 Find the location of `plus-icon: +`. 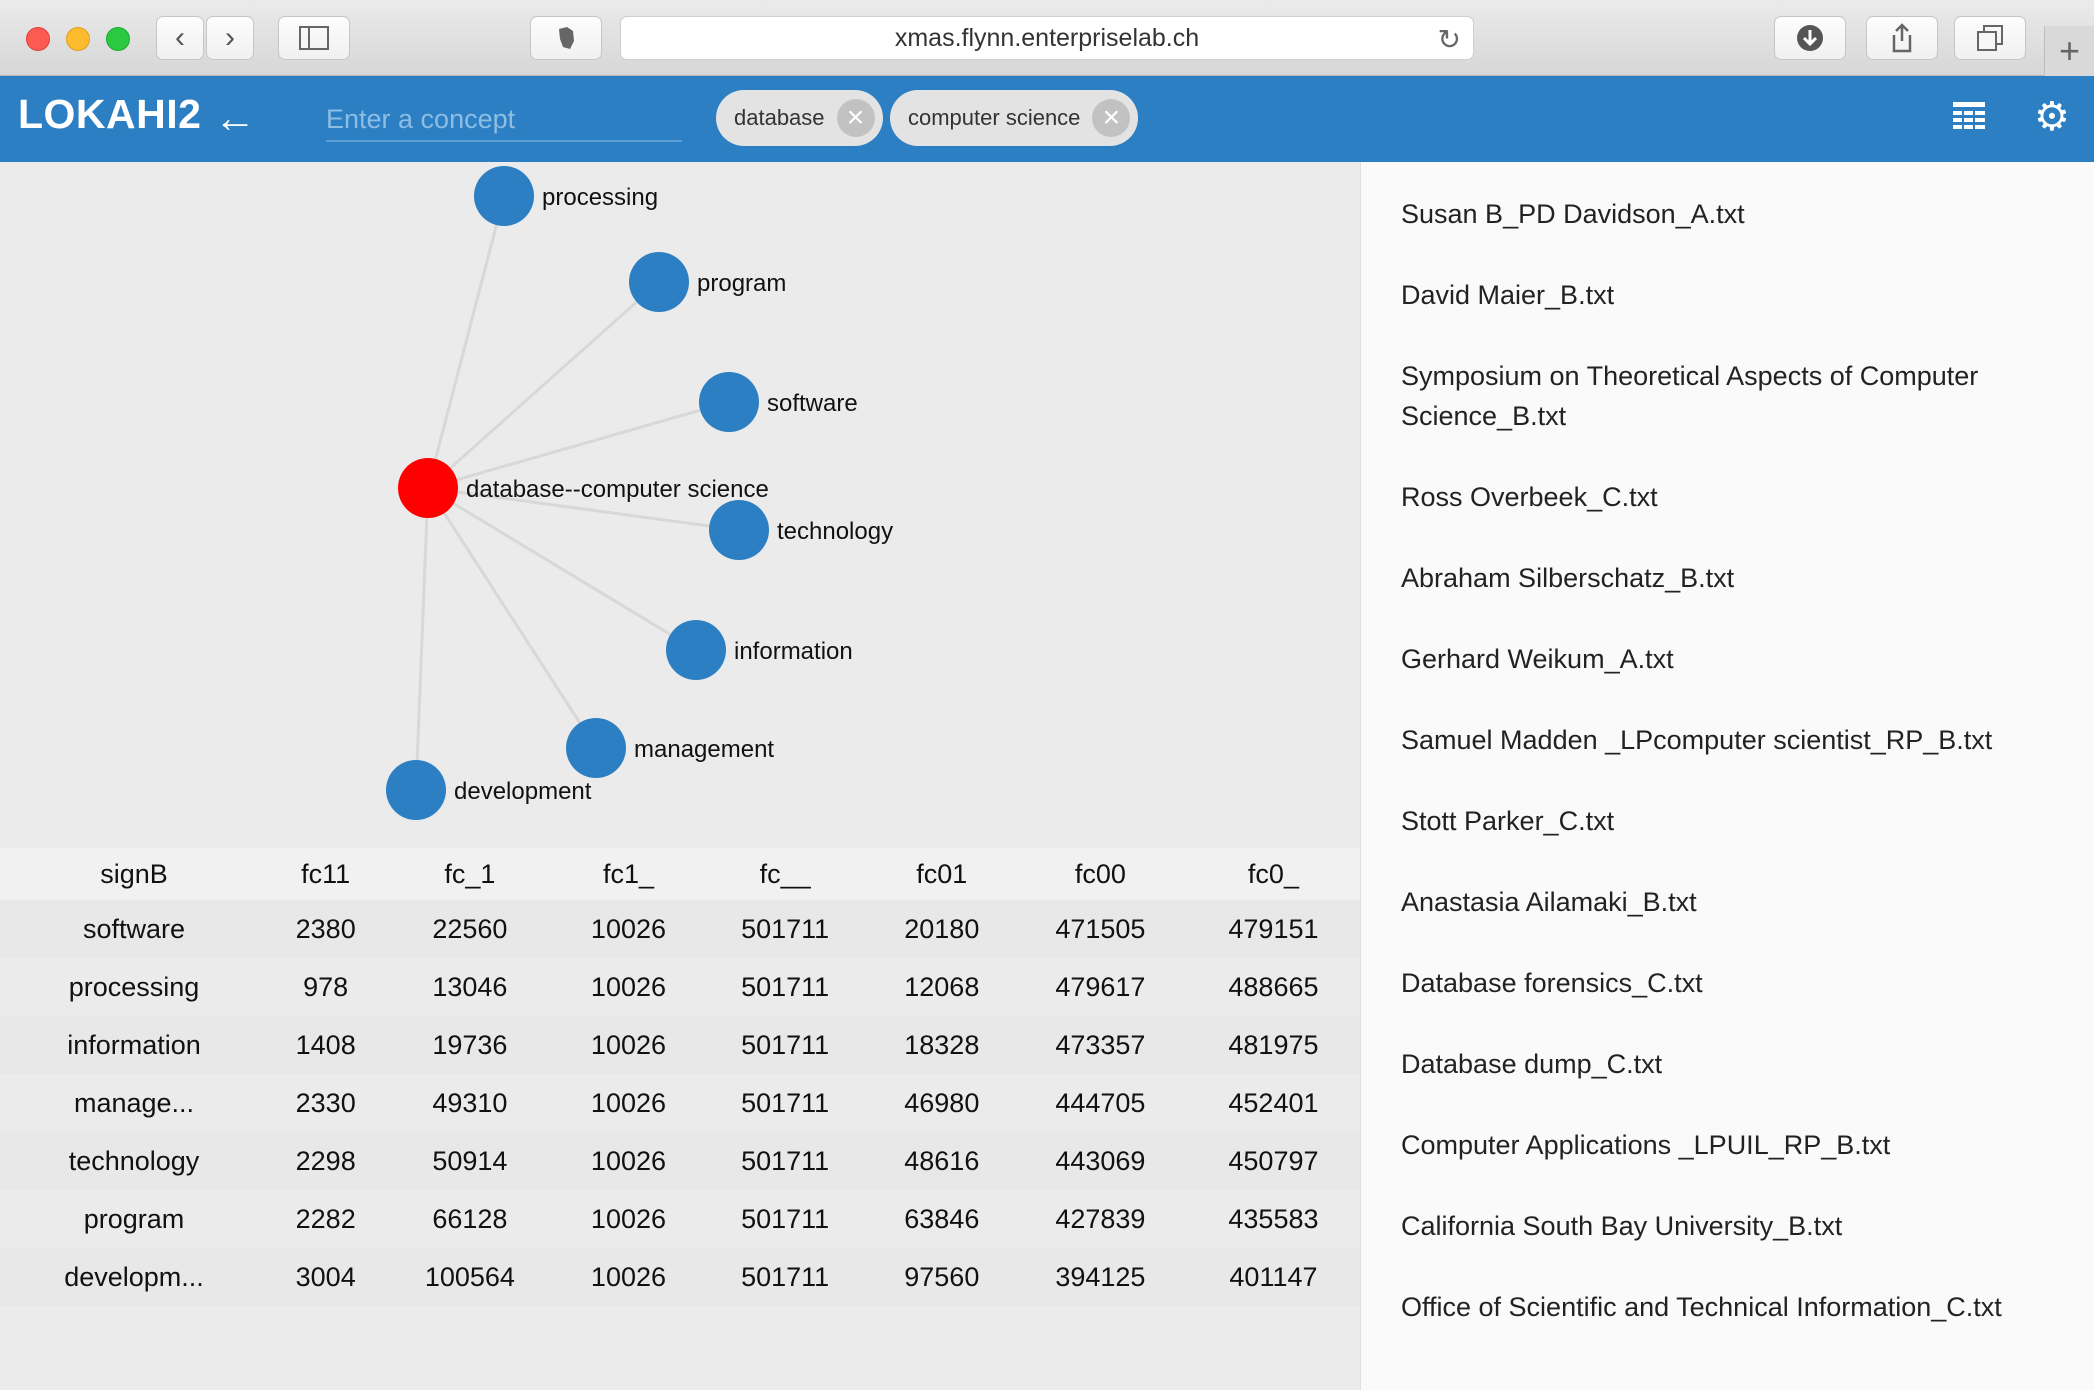

plus-icon: + is located at coordinates (2069, 50).